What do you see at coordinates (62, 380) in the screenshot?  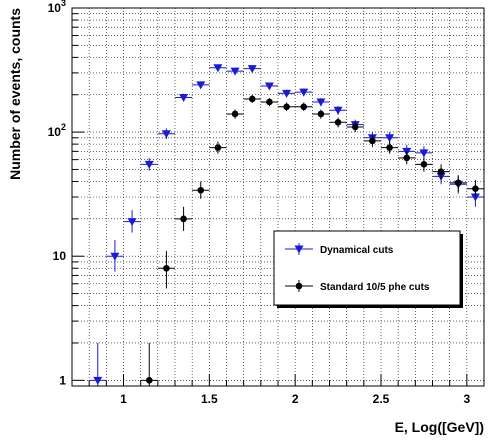 I see `y-tick-label: 1` at bounding box center [62, 380].